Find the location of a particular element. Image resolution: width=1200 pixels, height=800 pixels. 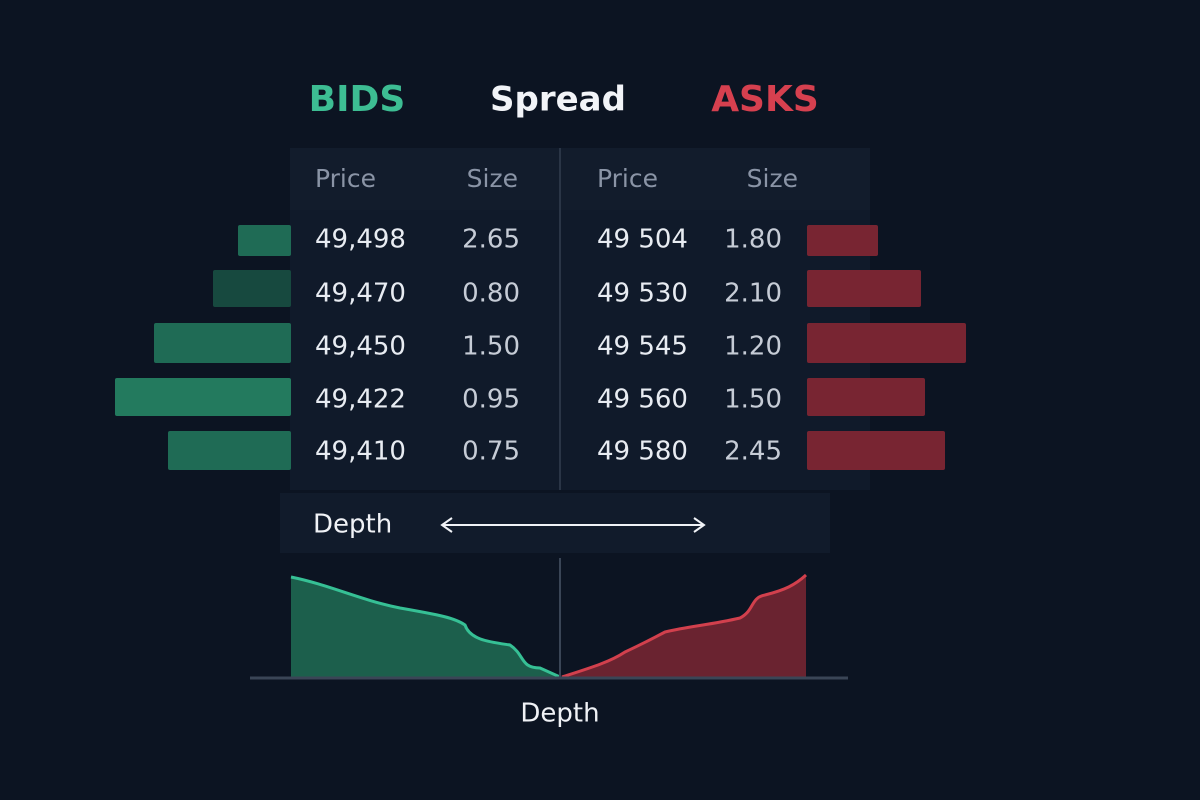

size: 2.10 is located at coordinates (753, 294).